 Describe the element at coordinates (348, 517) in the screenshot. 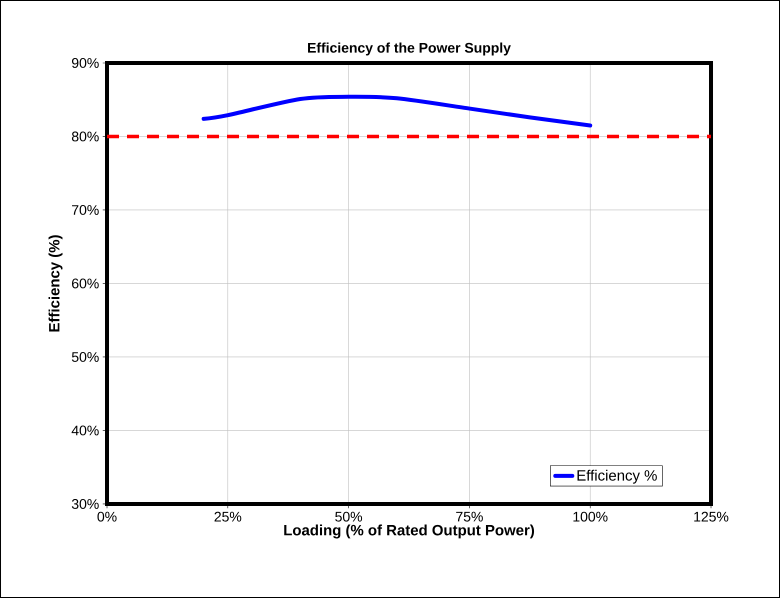

I see `x-tick-label: 50%` at that location.